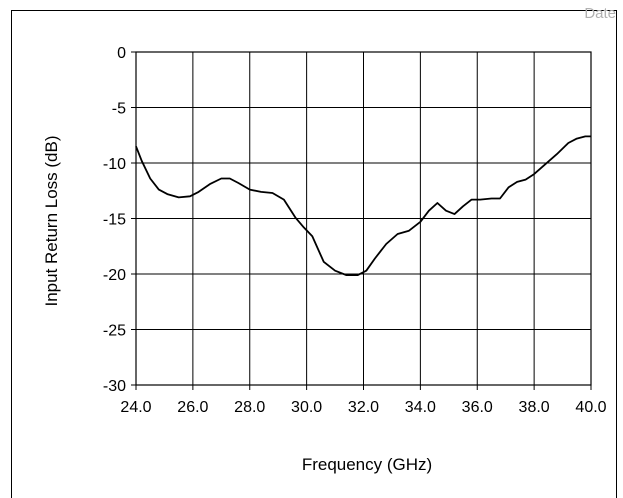  What do you see at coordinates (249, 407) in the screenshot?
I see `x-tick-label: 28.0` at bounding box center [249, 407].